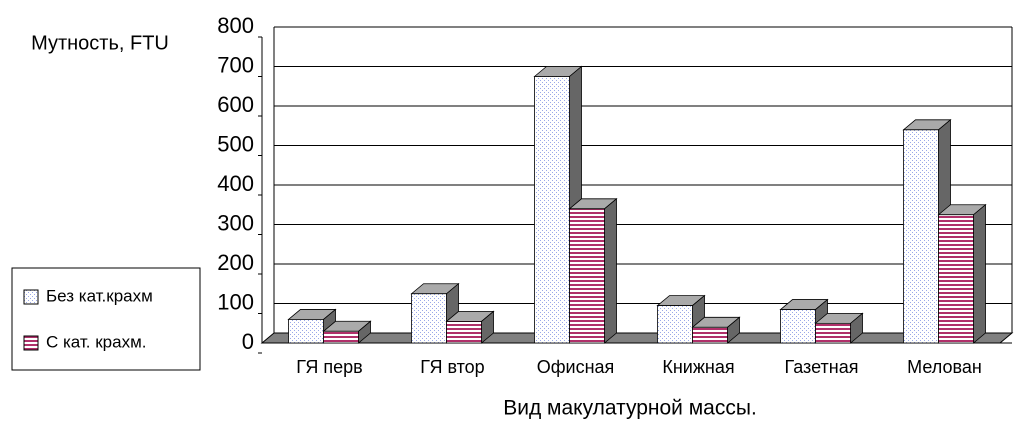 The height and width of the screenshot is (427, 1024). Describe the element at coordinates (235, 262) in the screenshot. I see `y-tick-label: 200` at that location.